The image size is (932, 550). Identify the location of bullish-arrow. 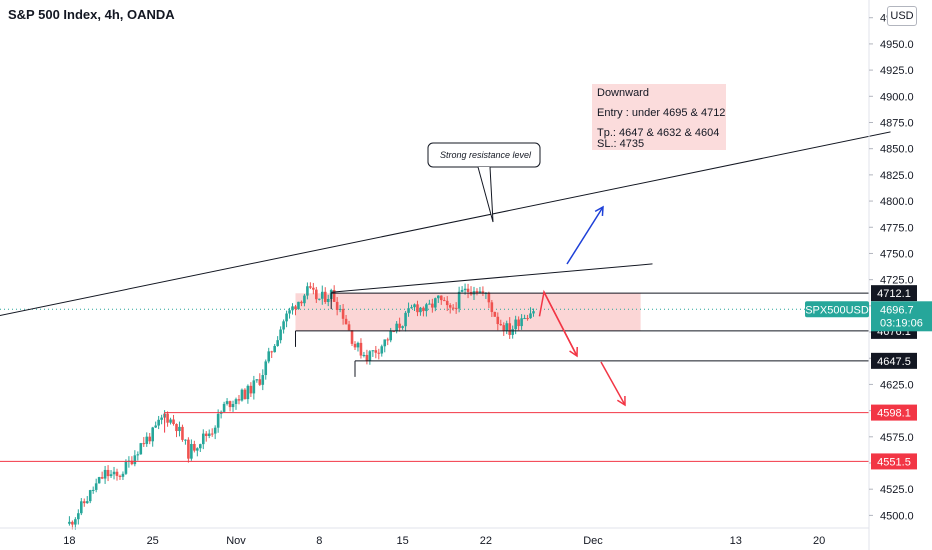
(585, 235).